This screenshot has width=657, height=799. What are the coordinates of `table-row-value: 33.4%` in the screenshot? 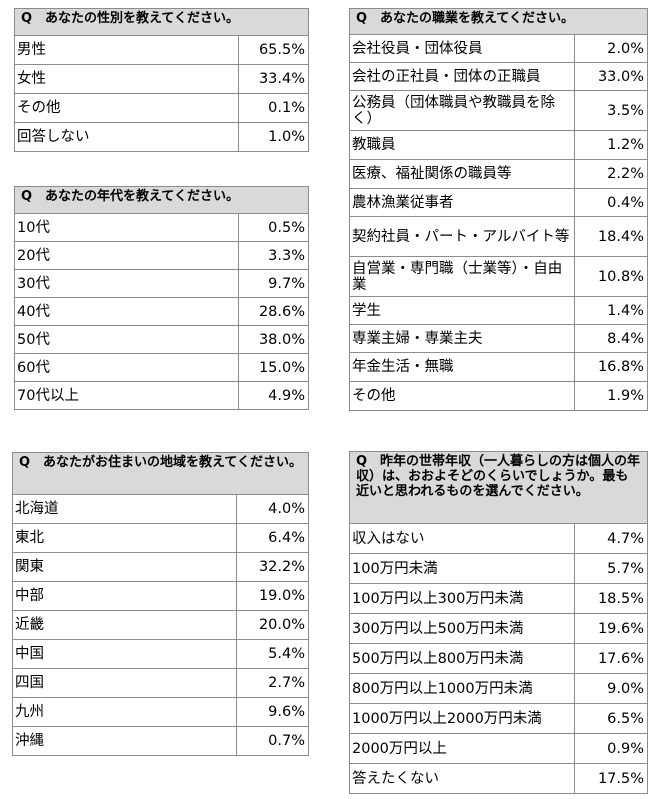 It's located at (273, 79).